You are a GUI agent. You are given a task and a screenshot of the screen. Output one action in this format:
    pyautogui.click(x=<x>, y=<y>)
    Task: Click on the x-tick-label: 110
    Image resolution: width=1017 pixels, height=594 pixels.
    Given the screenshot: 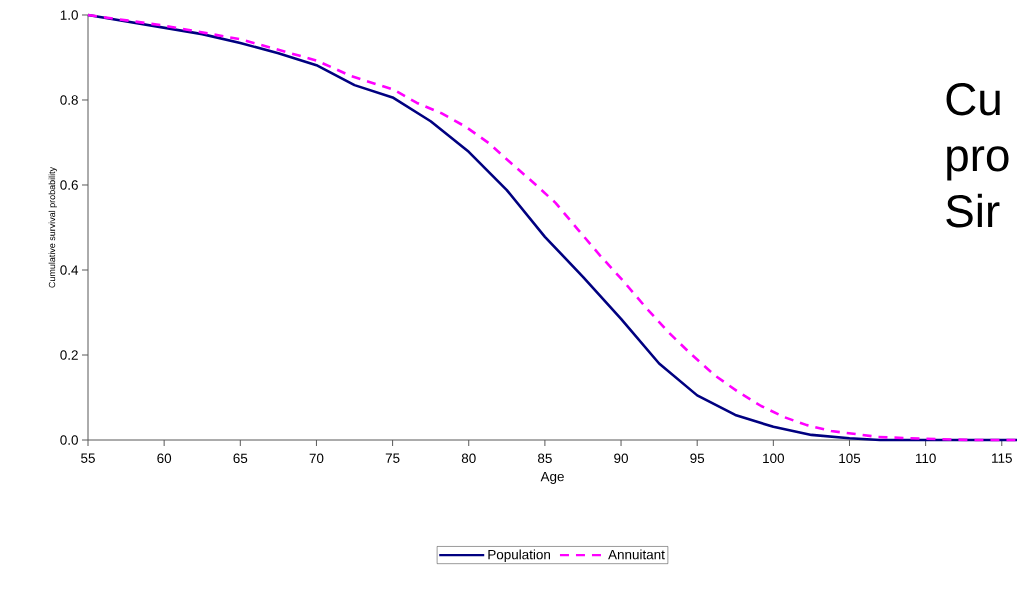 What is the action you would take?
    pyautogui.click(x=925, y=458)
    